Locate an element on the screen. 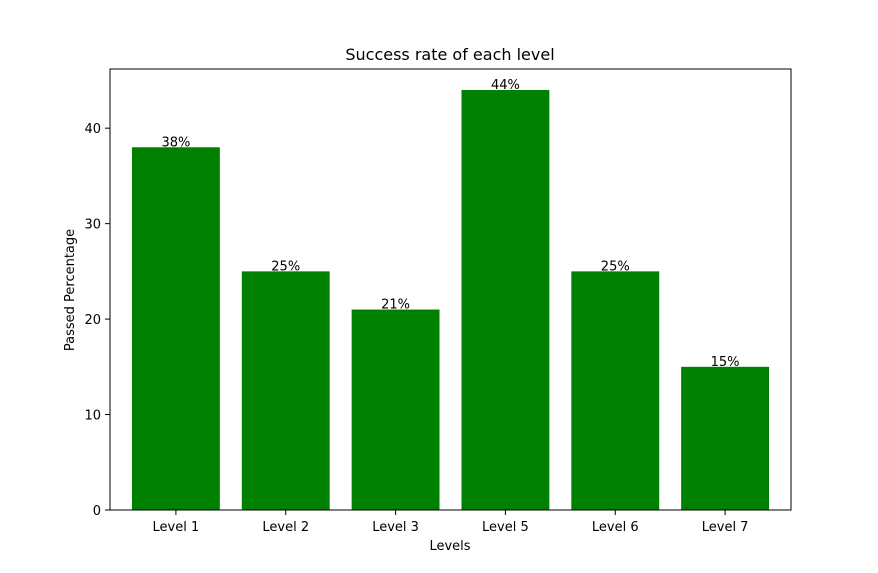 This screenshot has width=878, height=573. y-axis: 0 10 20 30 40 is located at coordinates (97, 320).